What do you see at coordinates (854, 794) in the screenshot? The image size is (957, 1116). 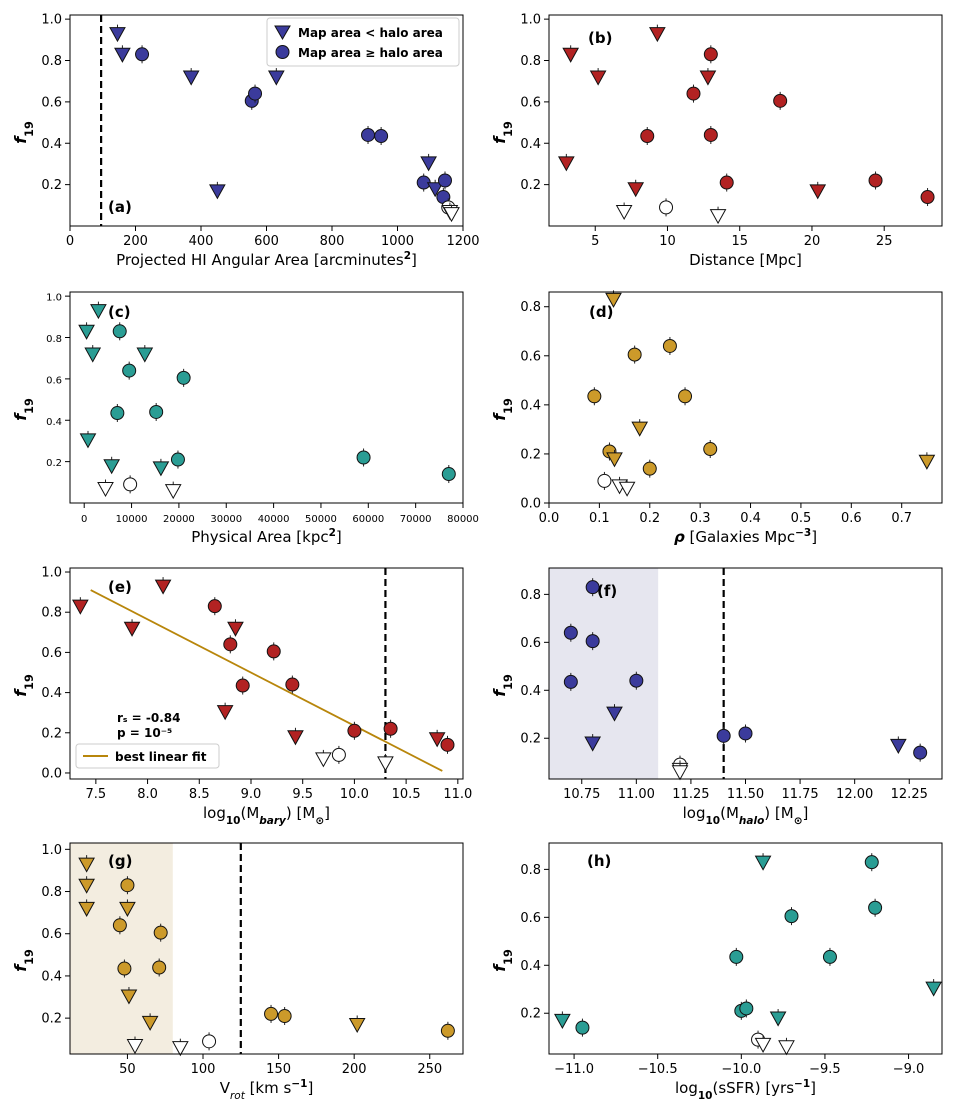 I see `x-tick-label: 12.00` at bounding box center [854, 794].